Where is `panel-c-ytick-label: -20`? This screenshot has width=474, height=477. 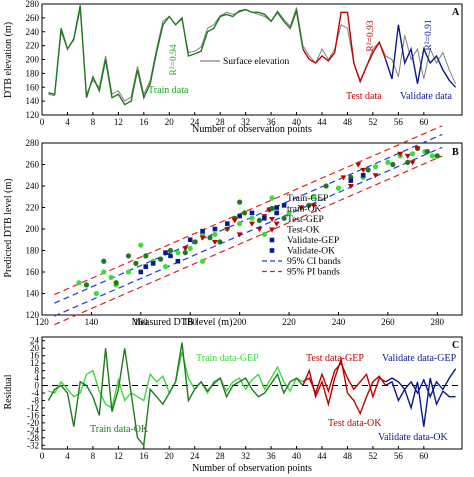 panel-c-ytick-label: -20 is located at coordinates (33, 423).